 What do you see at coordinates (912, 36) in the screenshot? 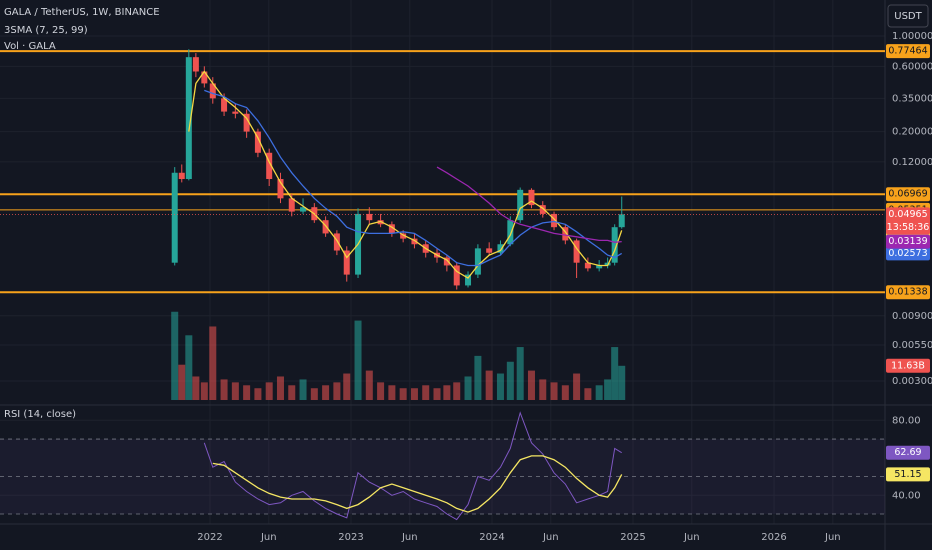
I see `y-tick-label: 1.00000` at bounding box center [912, 36].